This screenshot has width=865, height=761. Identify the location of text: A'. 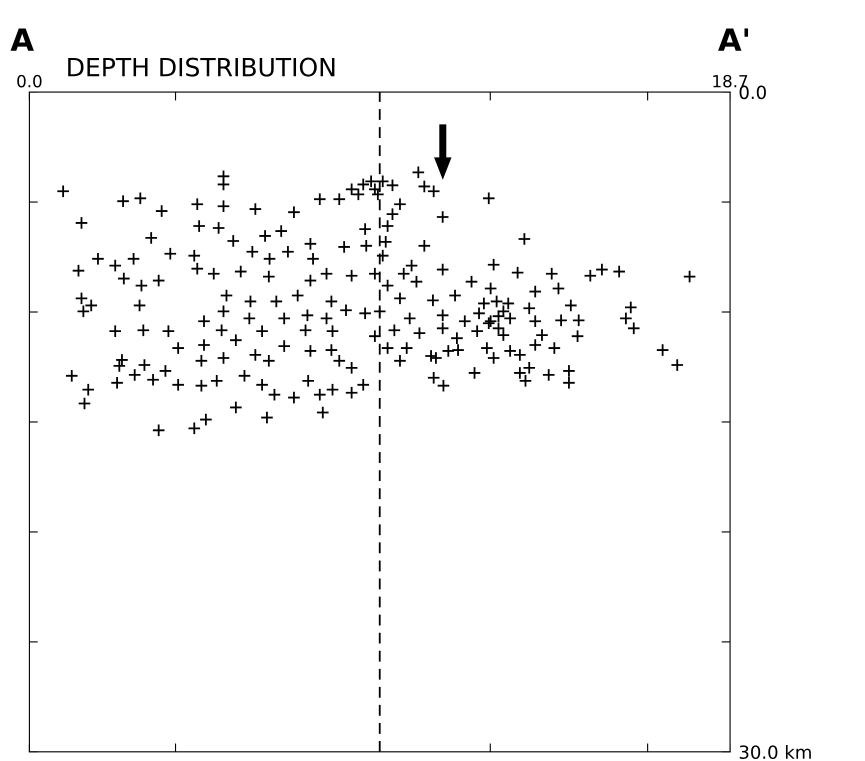
(733, 39).